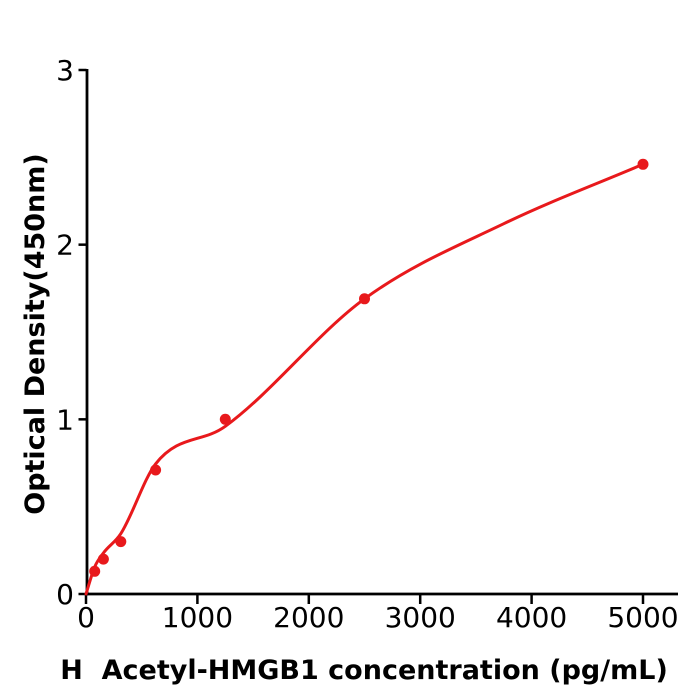 The image size is (700, 700). Describe the element at coordinates (378, 614) in the screenshot. I see `x-axis-ticks: 0 1000 2000 3000 4000 5000` at that location.